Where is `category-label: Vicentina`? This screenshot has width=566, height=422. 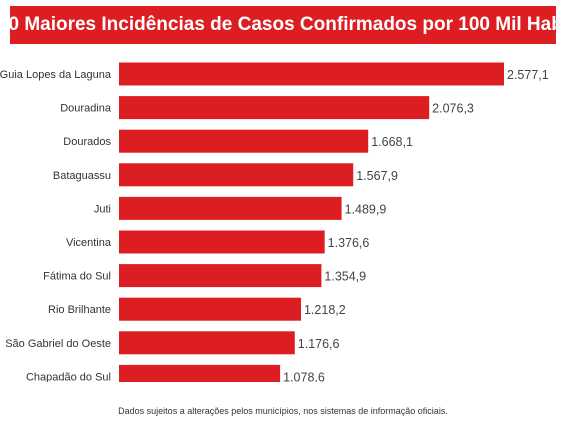
category-label: Vicentina is located at coordinates (89, 243).